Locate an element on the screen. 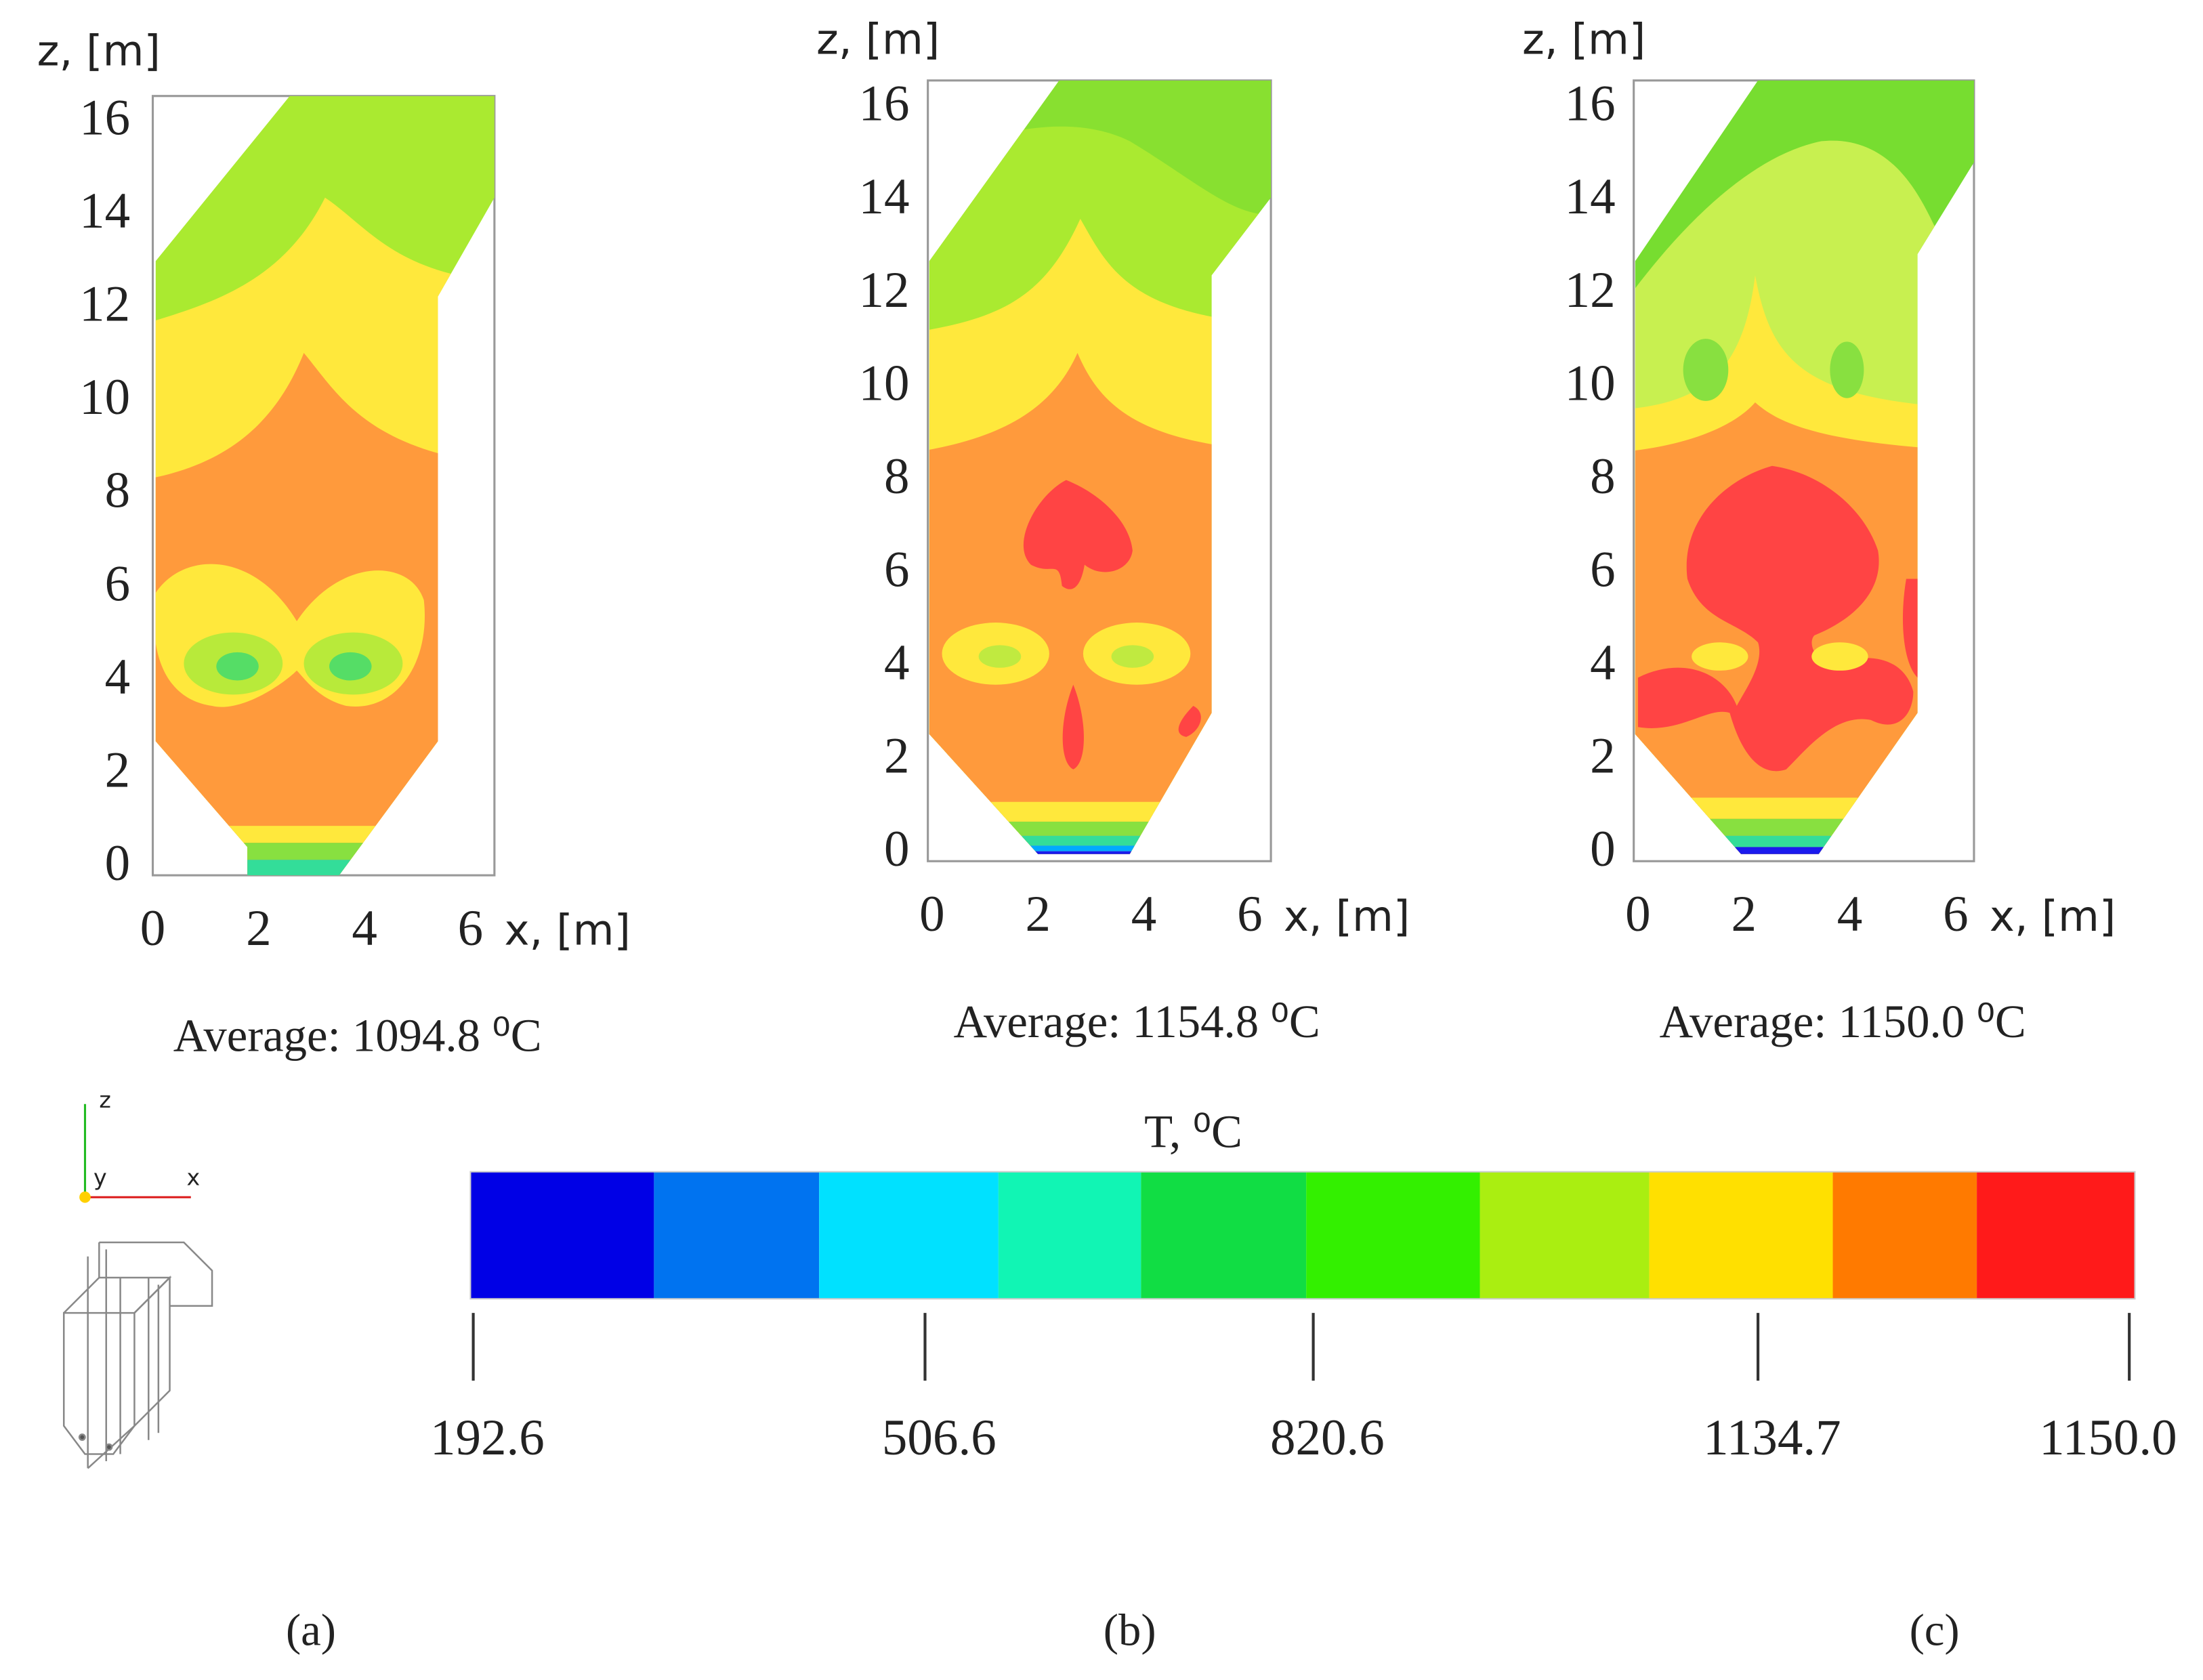 The image size is (2203, 1680). colorbar-tick-label: 820.6 is located at coordinates (1327, 1438).